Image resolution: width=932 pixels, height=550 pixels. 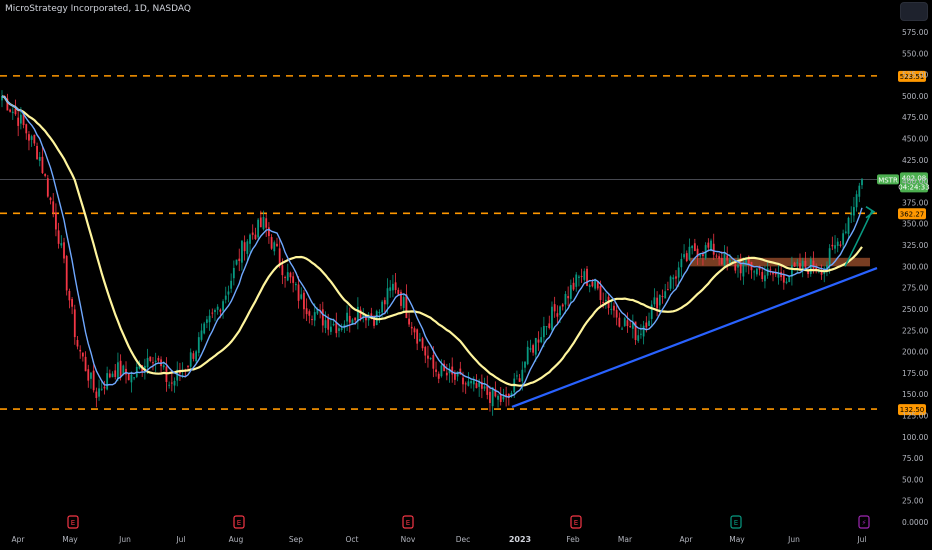 I want to click on price-tick-label: 450.00, so click(x=915, y=139).